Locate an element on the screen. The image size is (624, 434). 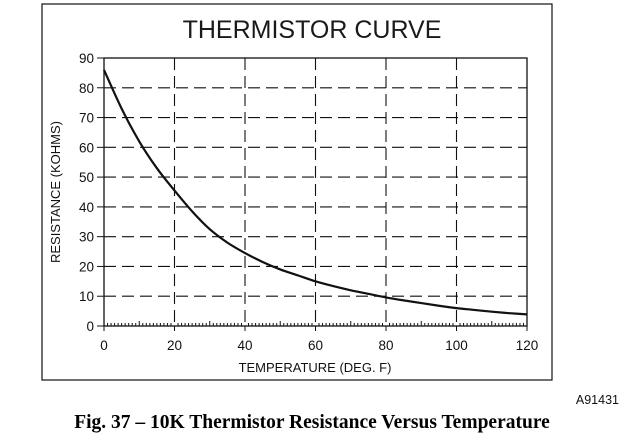
x-tick-label: 40 is located at coordinates (244, 345).